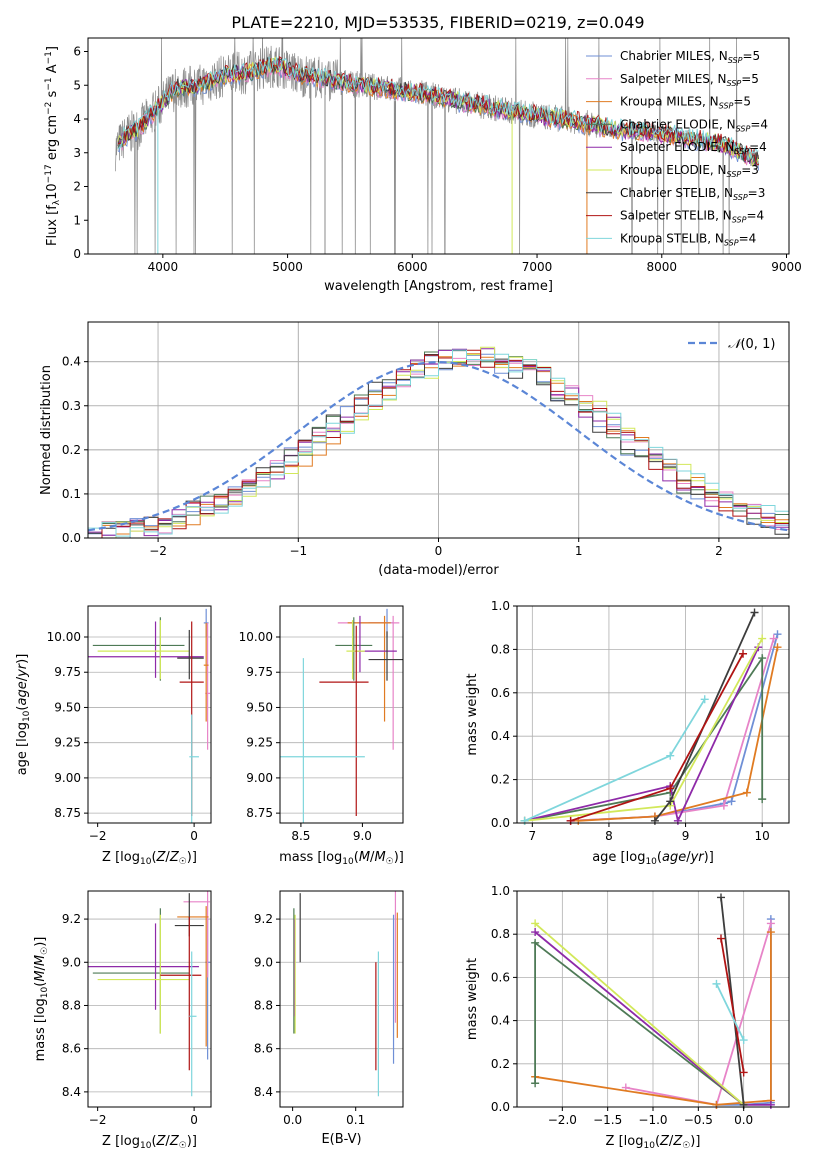 Image resolution: width=819 pixels, height=1170 pixels. What do you see at coordinates (77, 254) in the screenshot?
I see `y-tick-label: 0` at bounding box center [77, 254].